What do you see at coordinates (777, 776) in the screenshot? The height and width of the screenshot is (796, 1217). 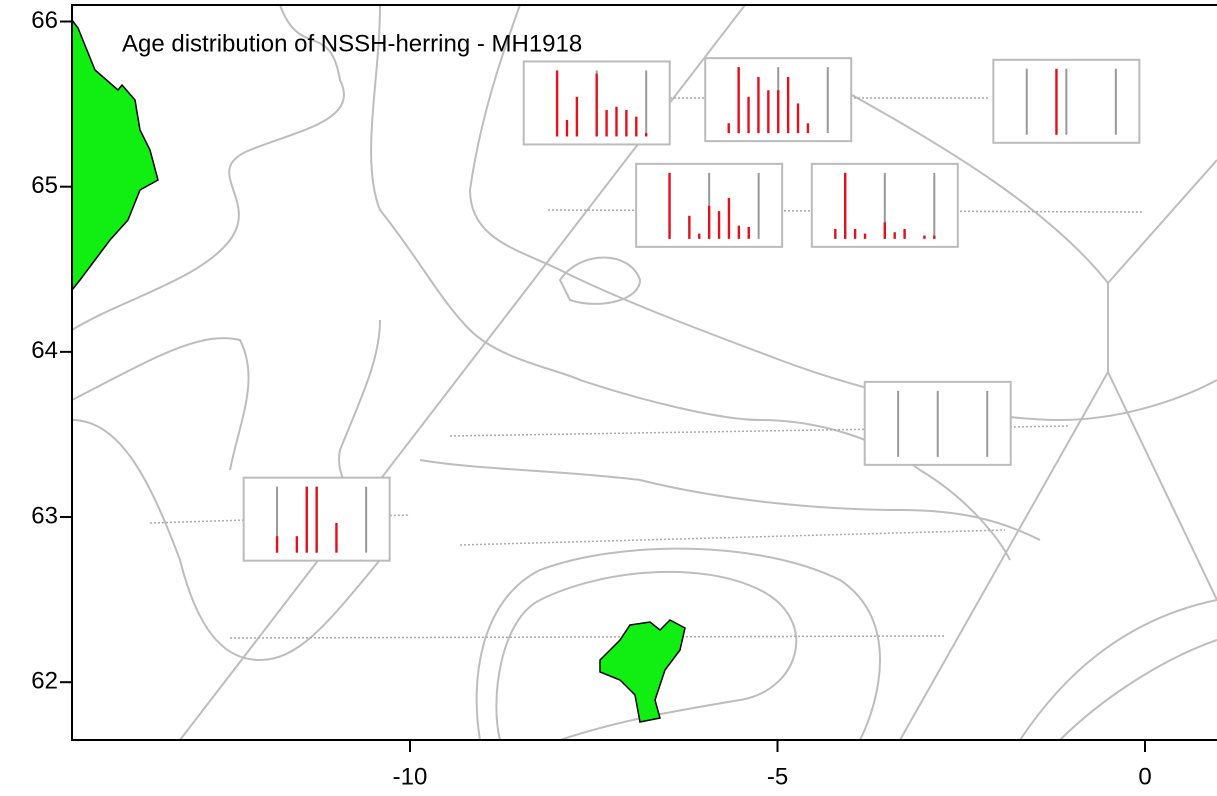 I see `x-tick-label: -5` at bounding box center [777, 776].